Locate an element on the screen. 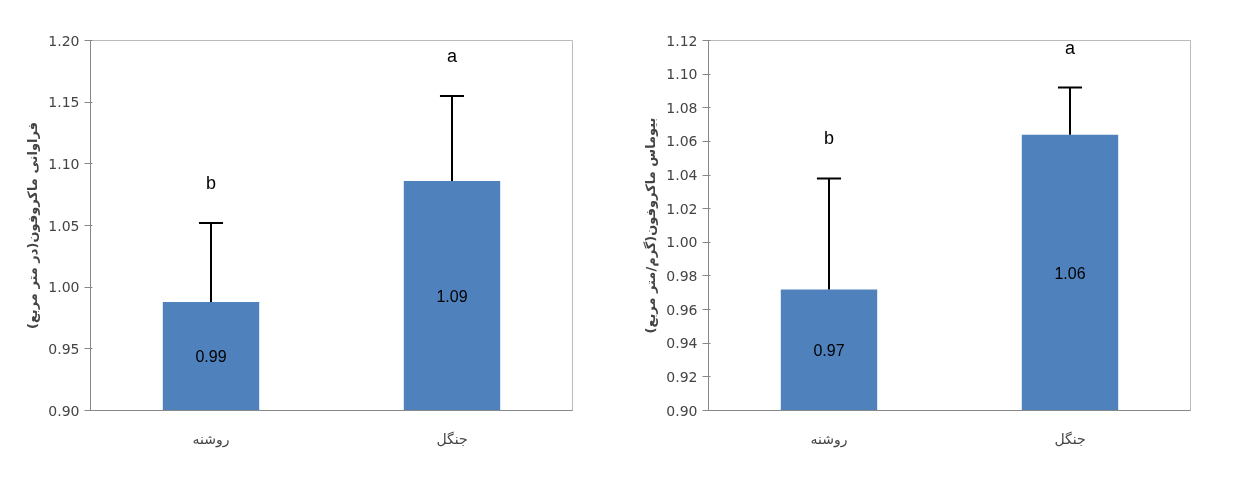 The image size is (1236, 486). y-tick-label: 1.05 is located at coordinates (64, 225).